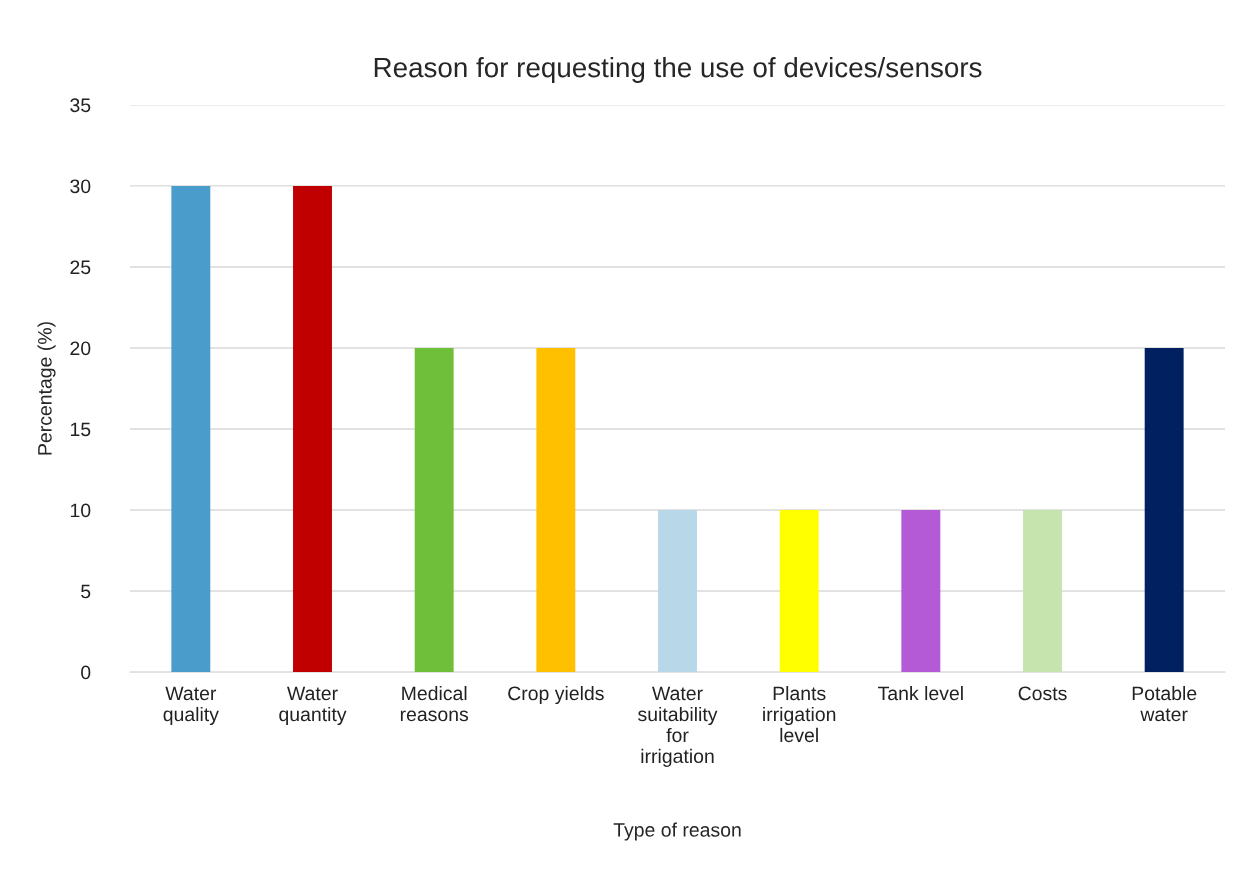 Image resolution: width=1250 pixels, height=889 pixels. I want to click on x-tick-label: Potable water, so click(1164, 703).